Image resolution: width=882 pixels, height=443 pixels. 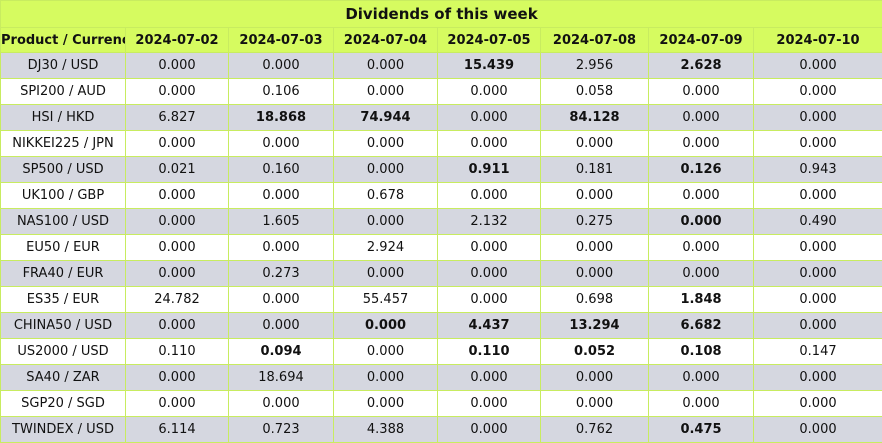 What do you see at coordinates (281, 40) in the screenshot?
I see `column-header: 2024-07-03` at bounding box center [281, 40].